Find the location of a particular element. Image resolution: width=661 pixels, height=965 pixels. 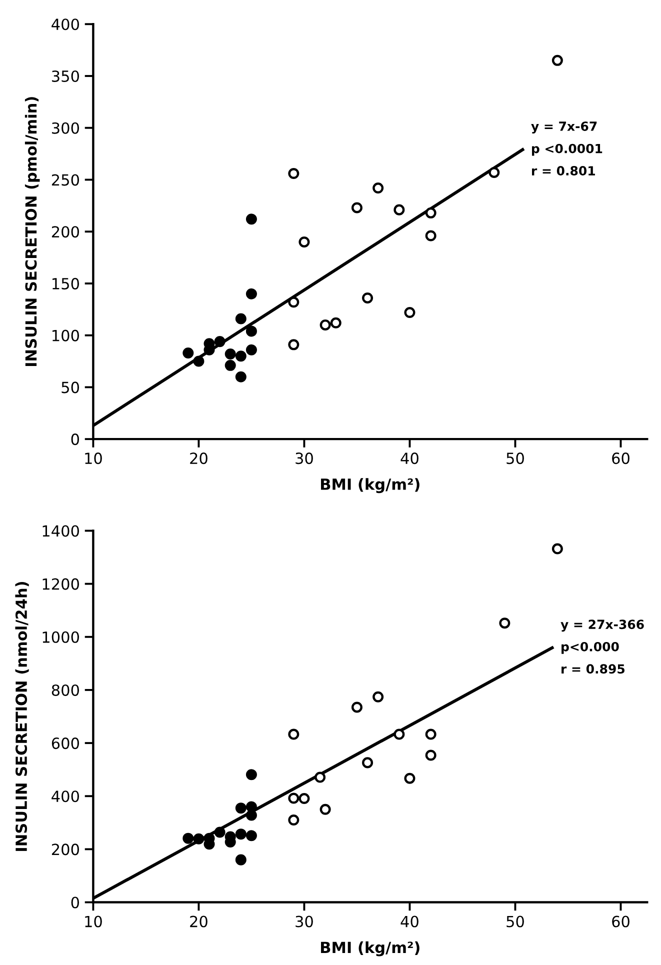

y-axis-title: INSULIN SECRETION (pmol/min) is located at coordinates (32, 231).